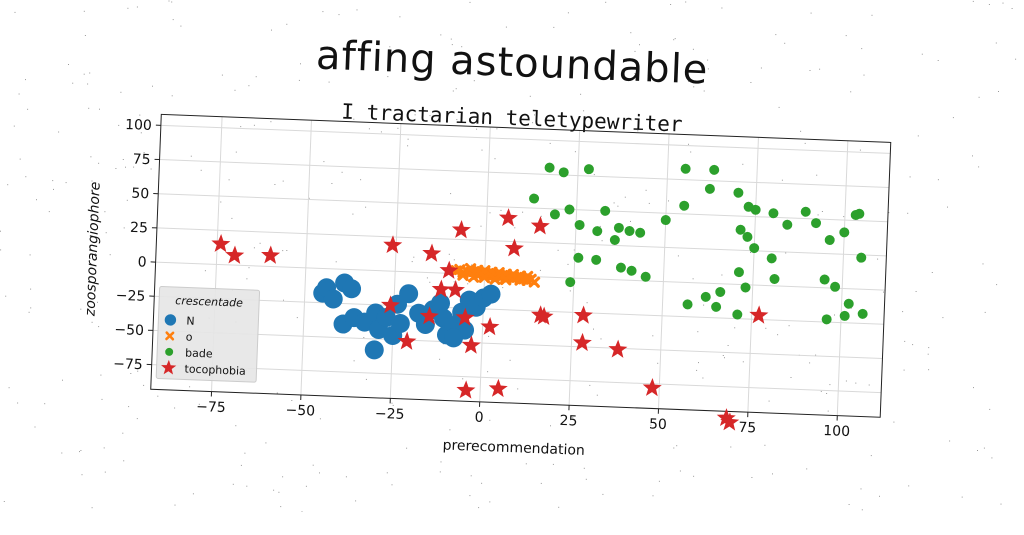  I want to click on series-o, so click(495, 275).